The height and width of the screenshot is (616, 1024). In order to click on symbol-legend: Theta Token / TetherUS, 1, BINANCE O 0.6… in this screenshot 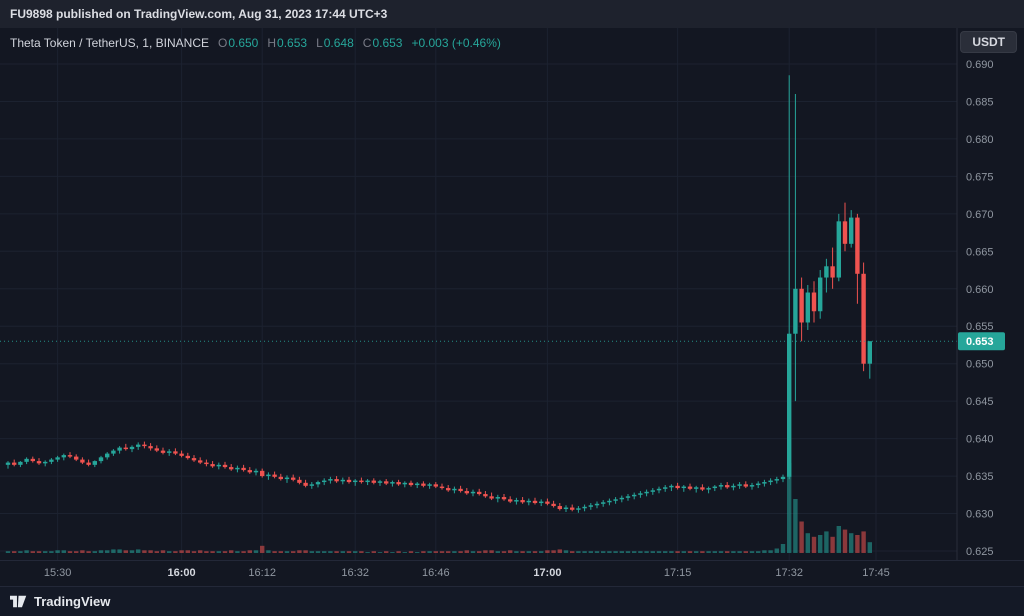, I will do `click(255, 43)`.